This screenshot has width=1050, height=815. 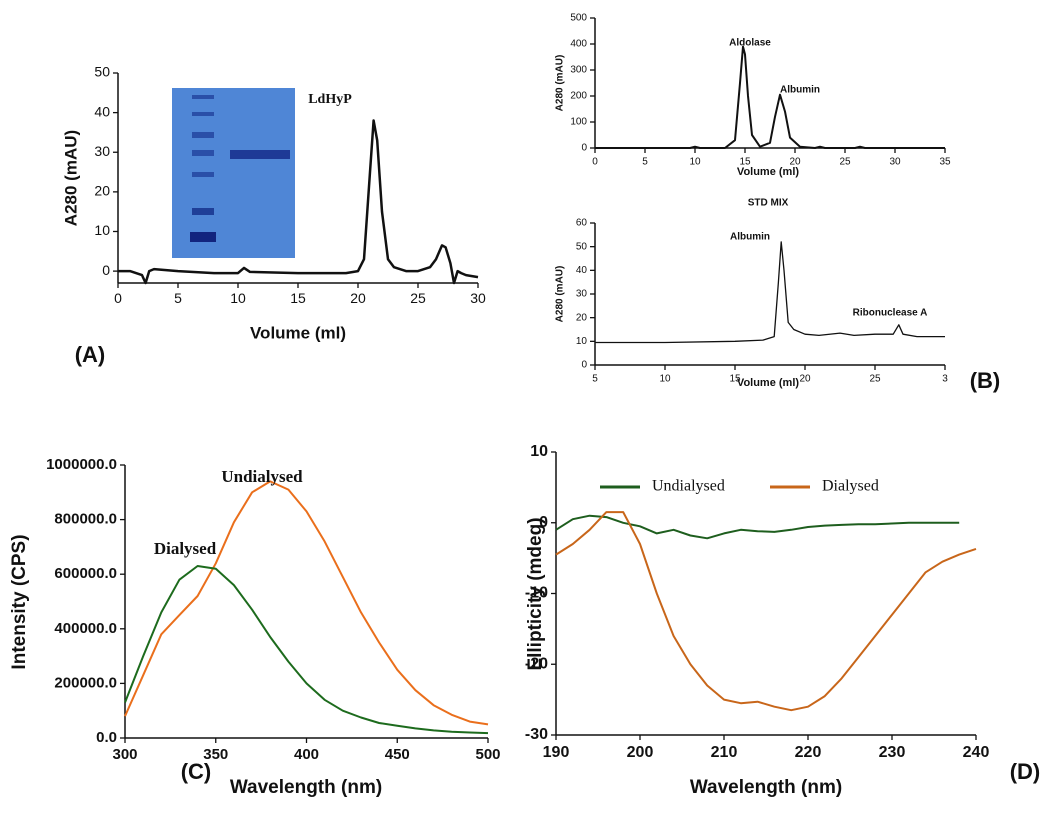 I want to click on x-tick-label: 190, so click(x=556, y=752).